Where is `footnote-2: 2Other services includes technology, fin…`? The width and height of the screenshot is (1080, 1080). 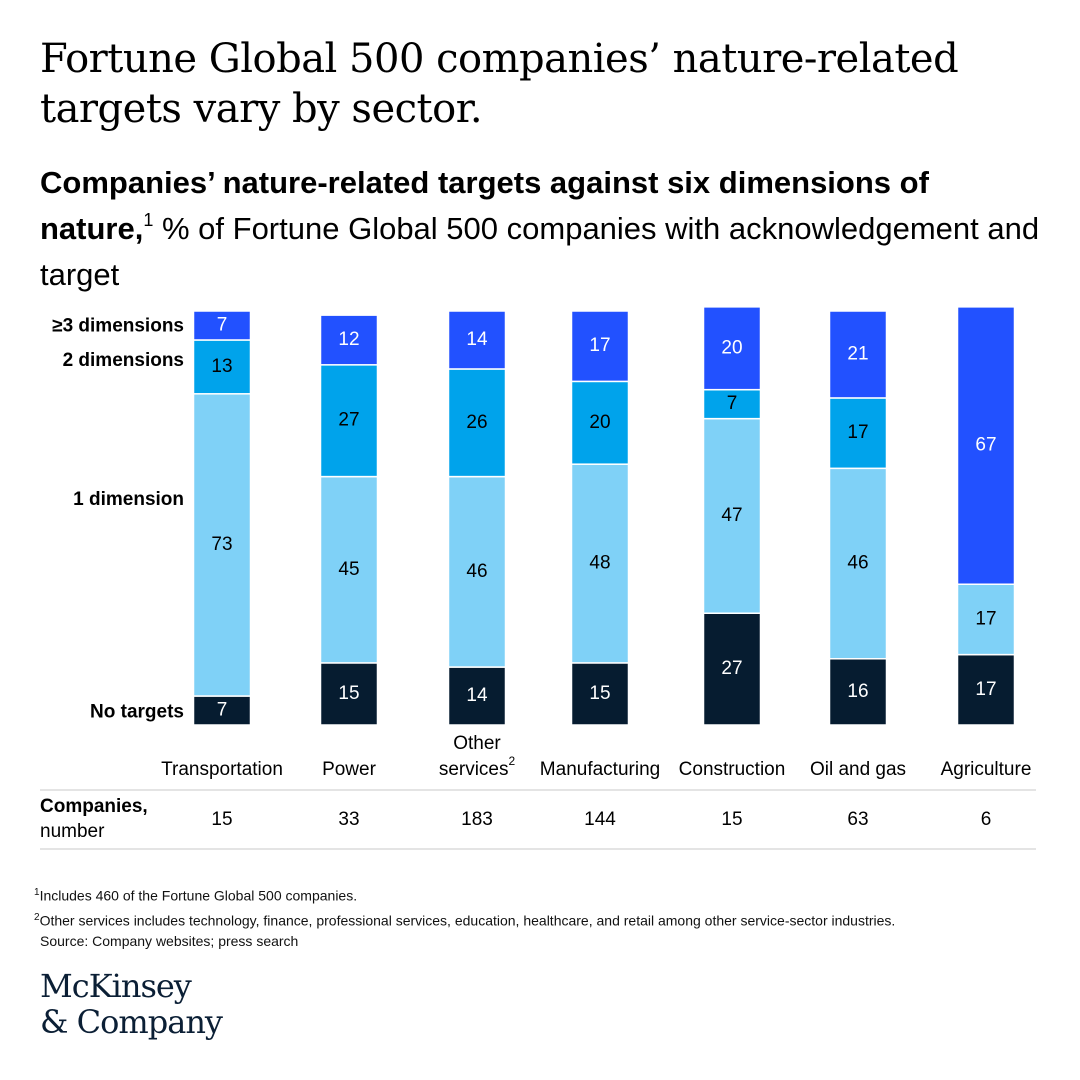
footnote-2: 2Other services includes technology, fin… is located at coordinates (465, 920).